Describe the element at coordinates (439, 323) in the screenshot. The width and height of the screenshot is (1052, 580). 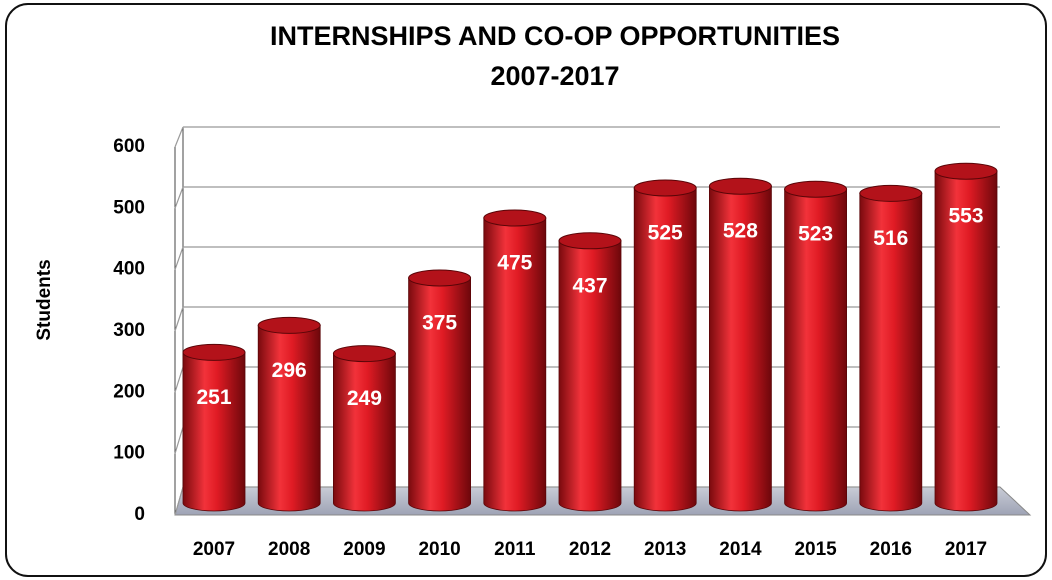
I see `value-label: 375` at that location.